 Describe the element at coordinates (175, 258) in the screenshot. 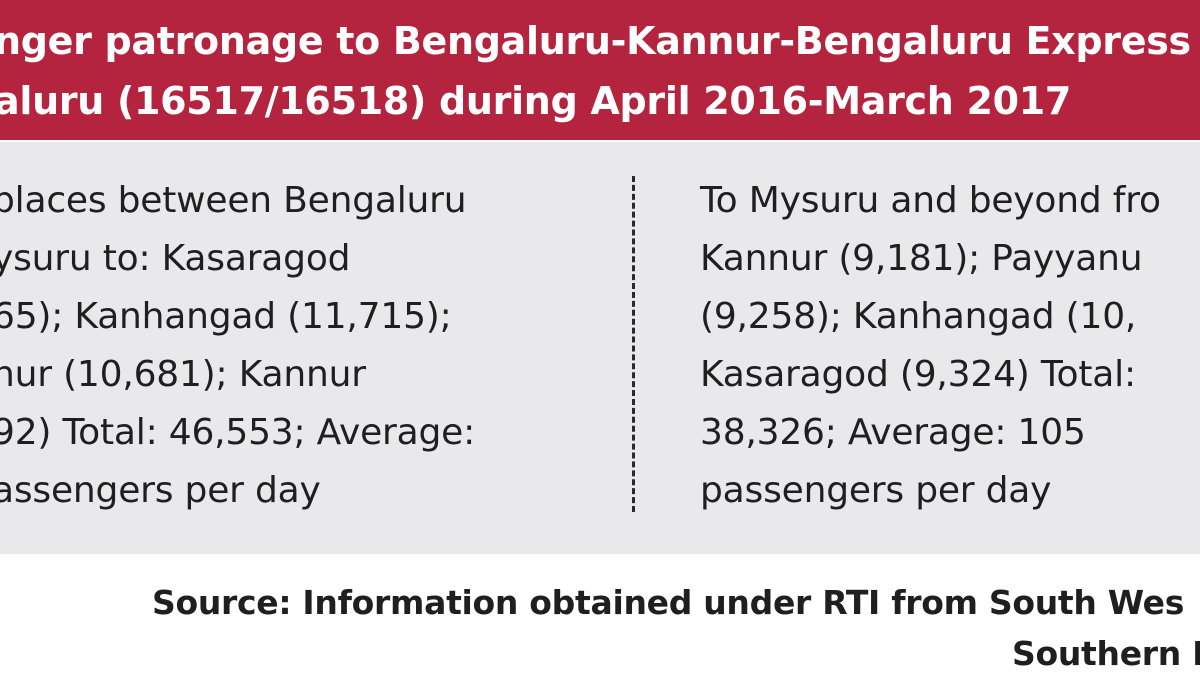

I see `left-line-2: ysuru to: Kasaragod` at that location.